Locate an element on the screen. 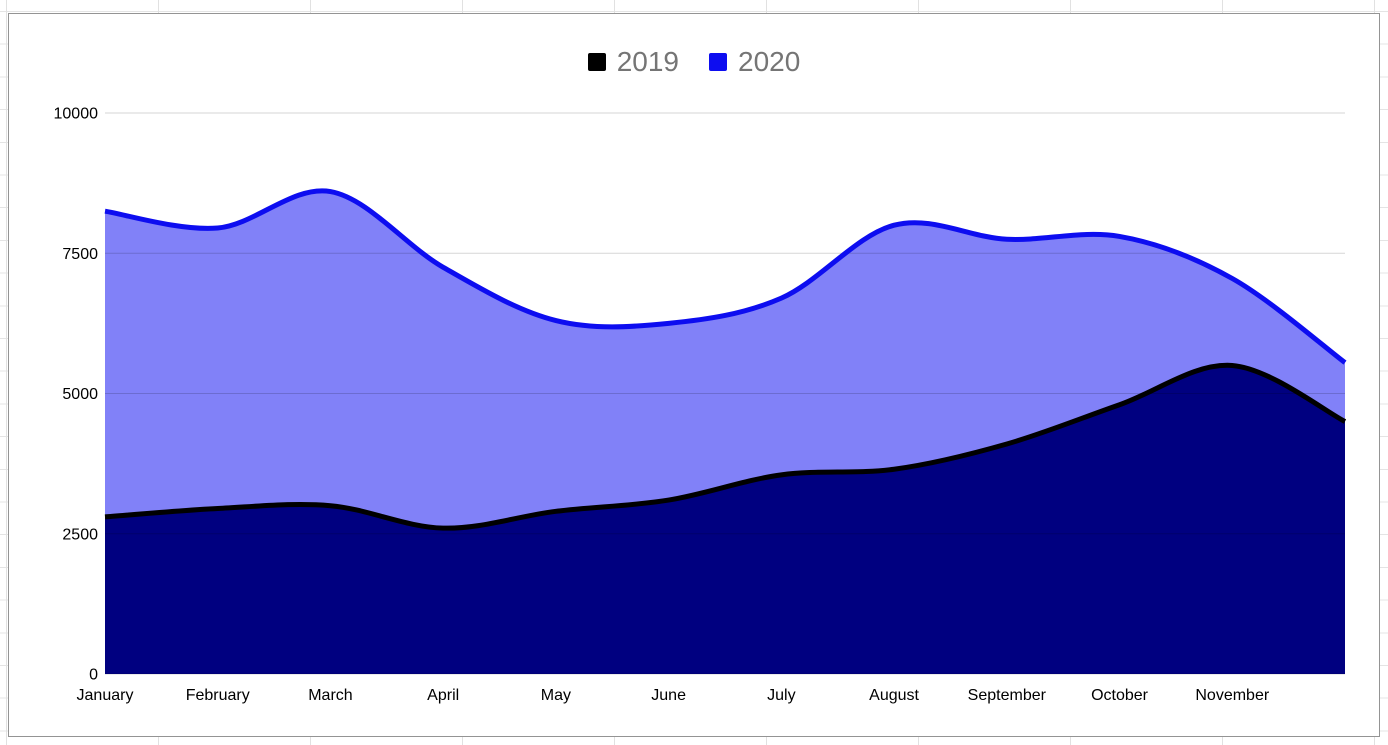 This screenshot has height=745, width=1388. legend-item-2019: 2019 is located at coordinates (633, 61).